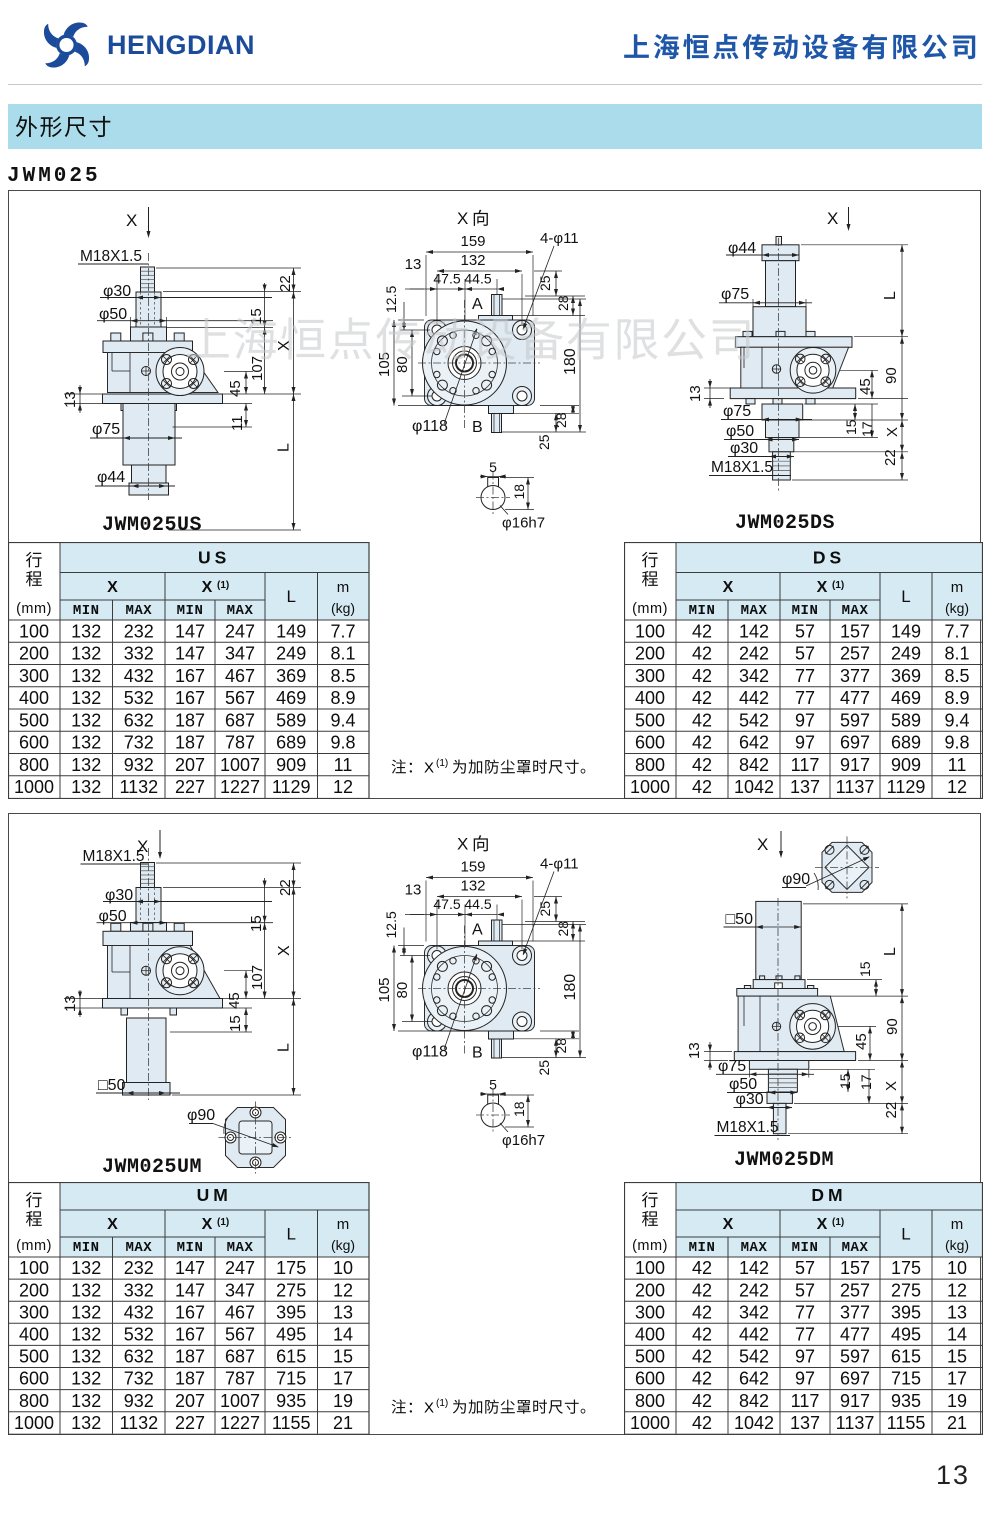 This screenshot has height=1513, width=990. Describe the element at coordinates (906, 698) in the screenshot. I see `svg-text: 469` at that location.